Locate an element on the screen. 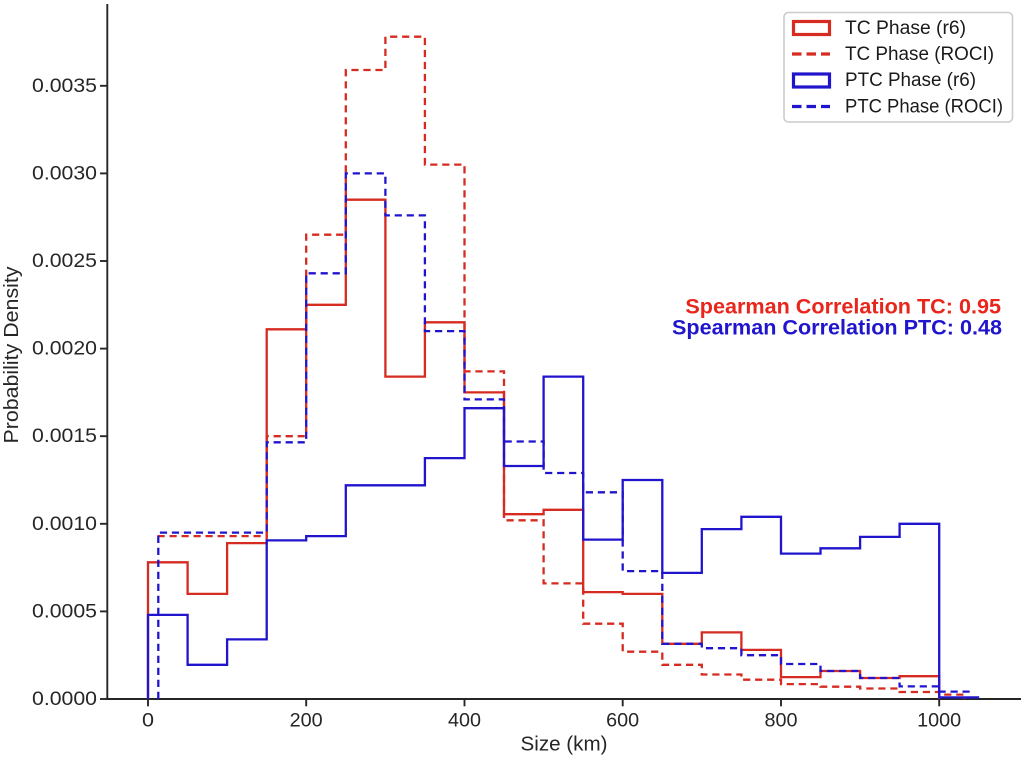 The width and height of the screenshot is (1024, 762). svg-text: PTC Phase (ROCI) is located at coordinates (924, 107).